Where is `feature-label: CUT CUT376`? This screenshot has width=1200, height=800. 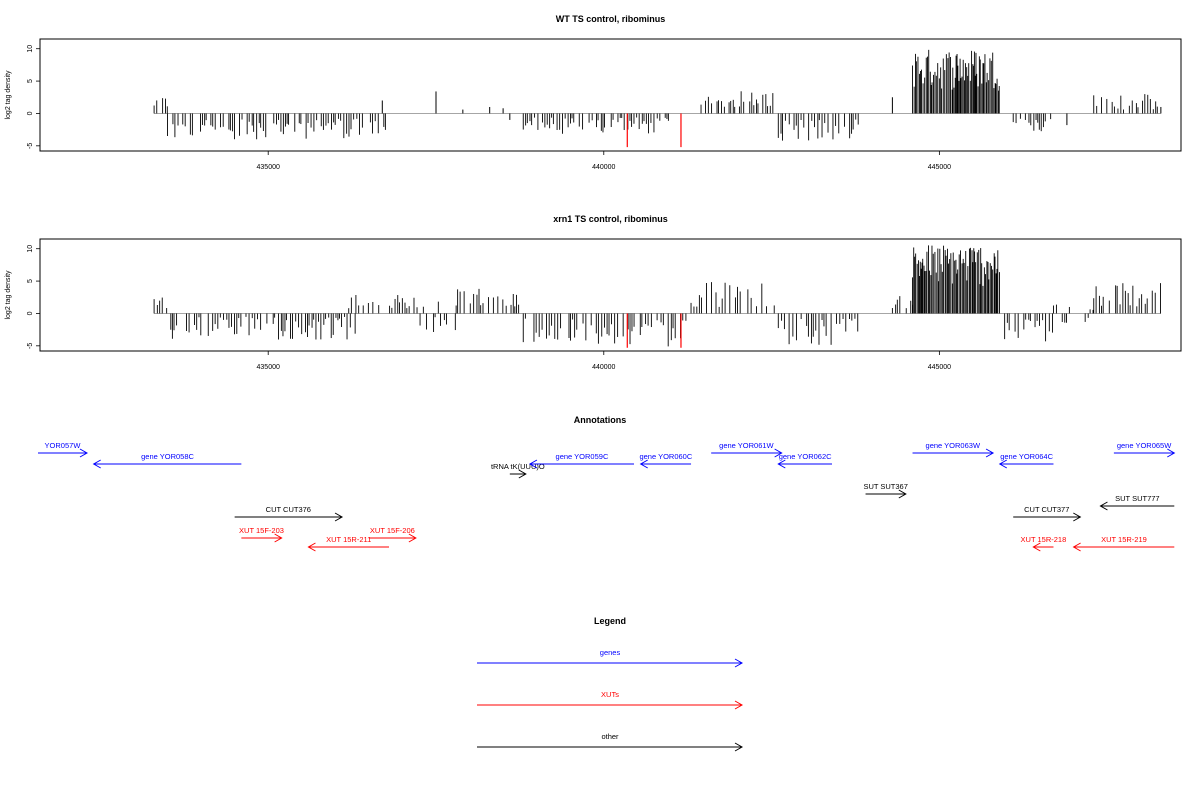
feature-label: CUT CUT376 is located at coordinates (288, 509).